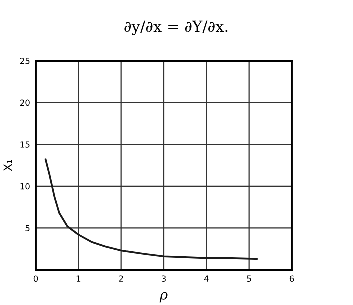  Describe the element at coordinates (8, 166) in the screenshot. I see `y-axis-title: X₁` at that location.